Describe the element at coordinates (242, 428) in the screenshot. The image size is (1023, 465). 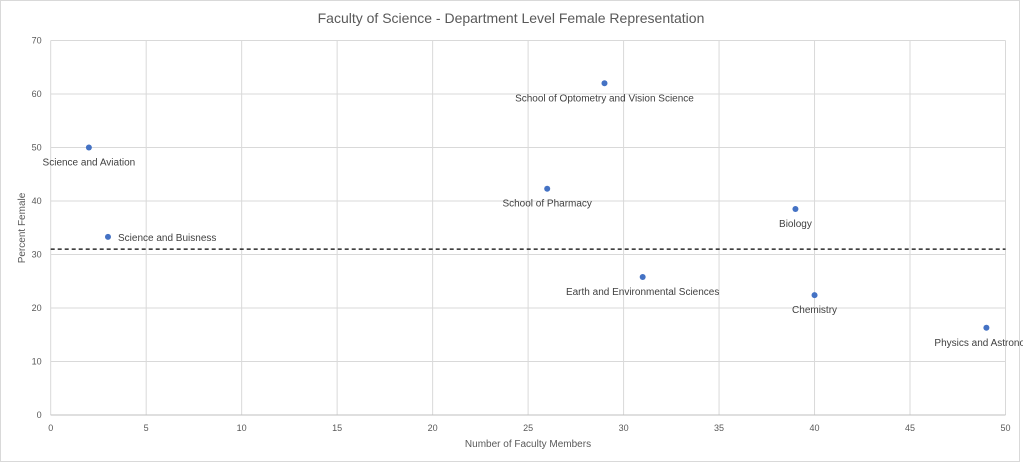
I see `x-tick-label: 10` at that location.